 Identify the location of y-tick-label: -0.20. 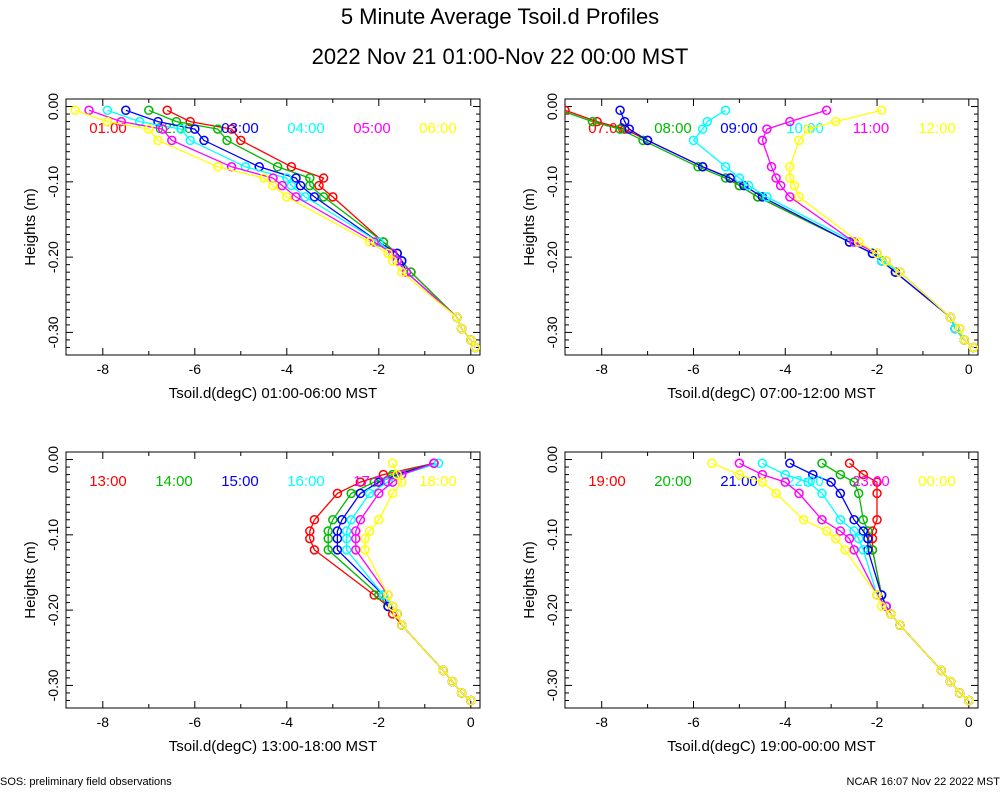
(552, 257).